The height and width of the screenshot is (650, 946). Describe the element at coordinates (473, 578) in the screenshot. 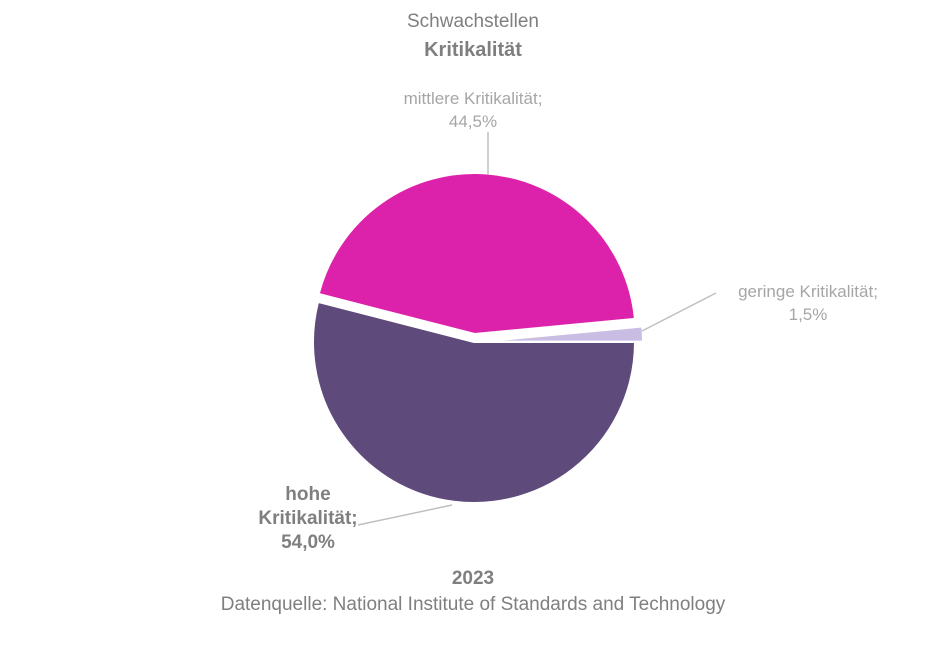

I see `chart-year: 2023` at that location.